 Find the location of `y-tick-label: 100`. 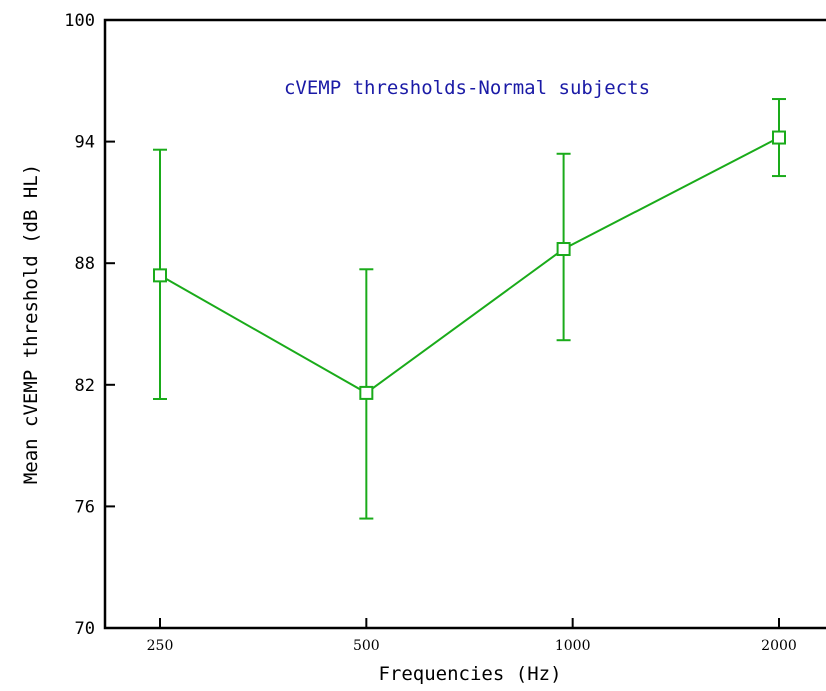

y-tick-label: 100 is located at coordinates (79, 21).